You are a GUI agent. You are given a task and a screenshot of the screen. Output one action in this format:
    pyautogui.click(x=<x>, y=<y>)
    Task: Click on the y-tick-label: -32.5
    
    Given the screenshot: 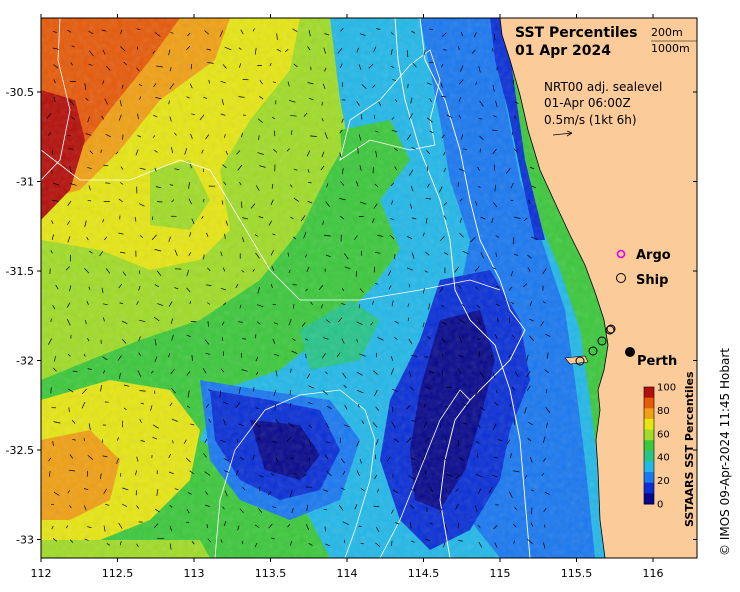 What is the action you would take?
    pyautogui.click(x=20, y=450)
    